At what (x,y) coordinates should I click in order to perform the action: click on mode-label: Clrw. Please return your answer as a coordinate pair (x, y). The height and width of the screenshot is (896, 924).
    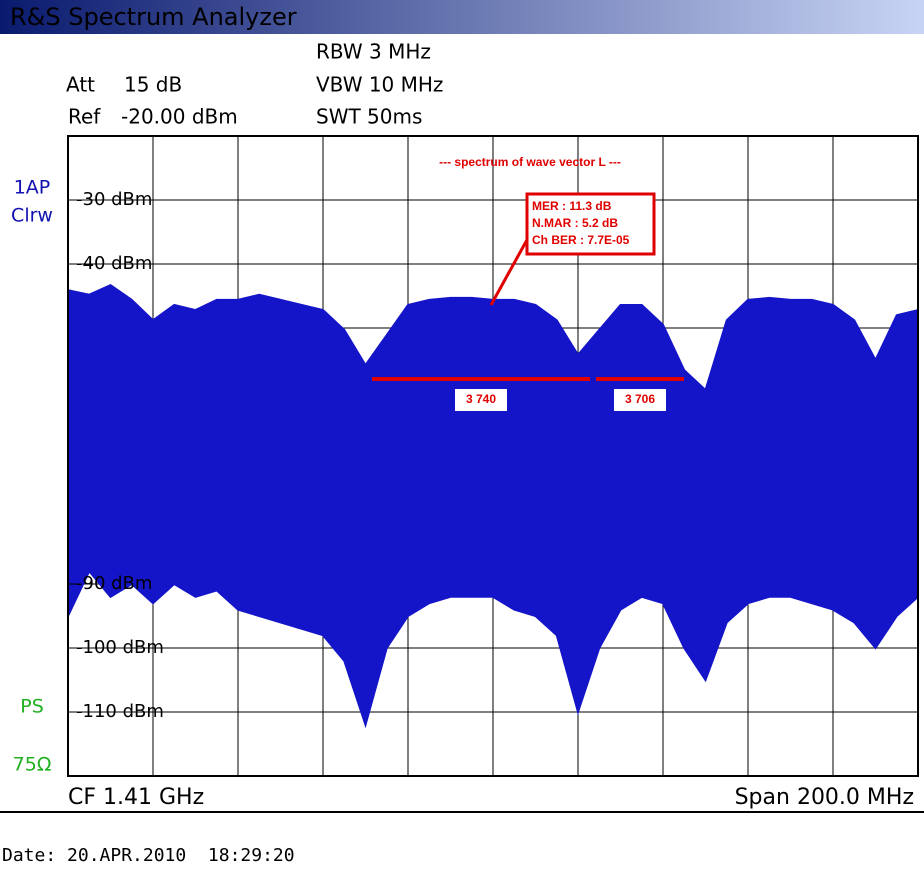
    Looking at the image, I should click on (32, 216).